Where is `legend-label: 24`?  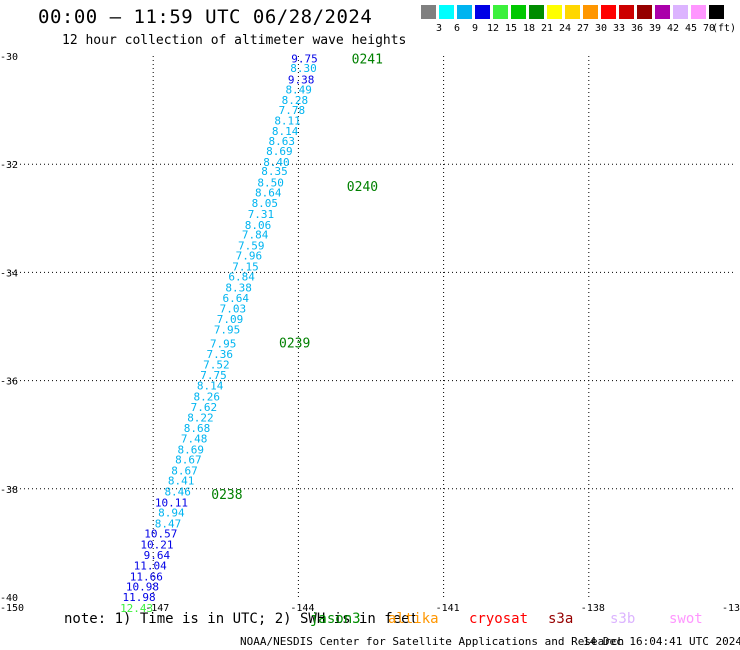 legend-label: 24 is located at coordinates (565, 28).